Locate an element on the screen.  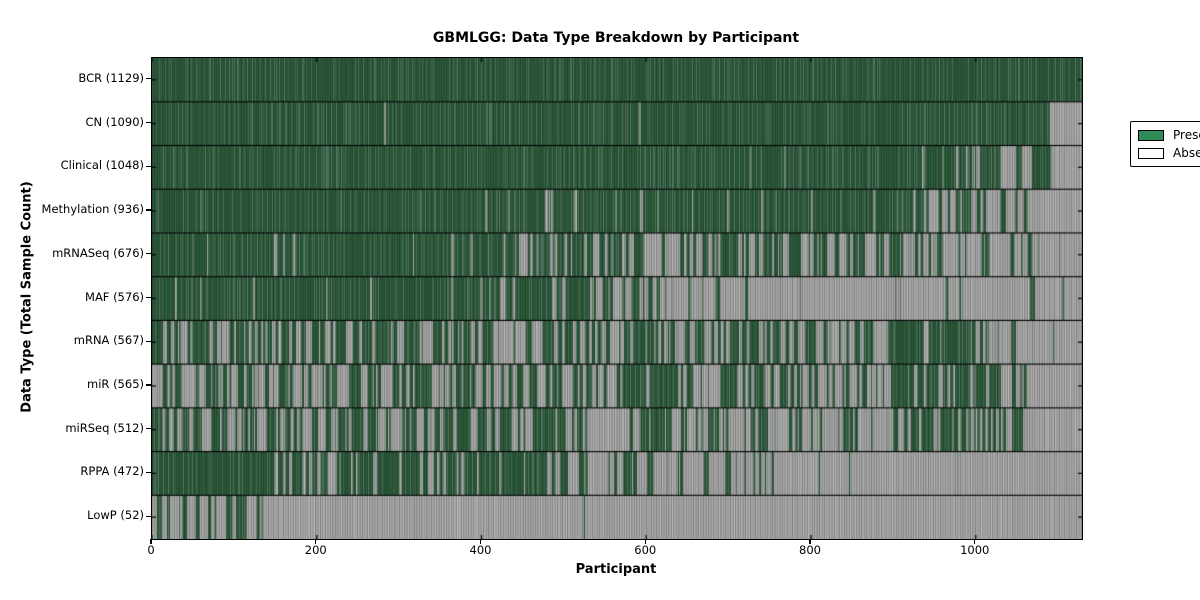
legend-swatch-absent is located at coordinates (1151, 153).